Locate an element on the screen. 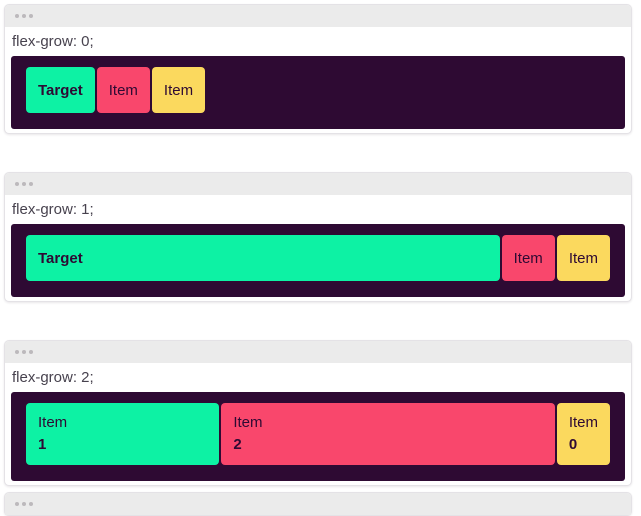  flex-item: Item 1 is located at coordinates (123, 434).